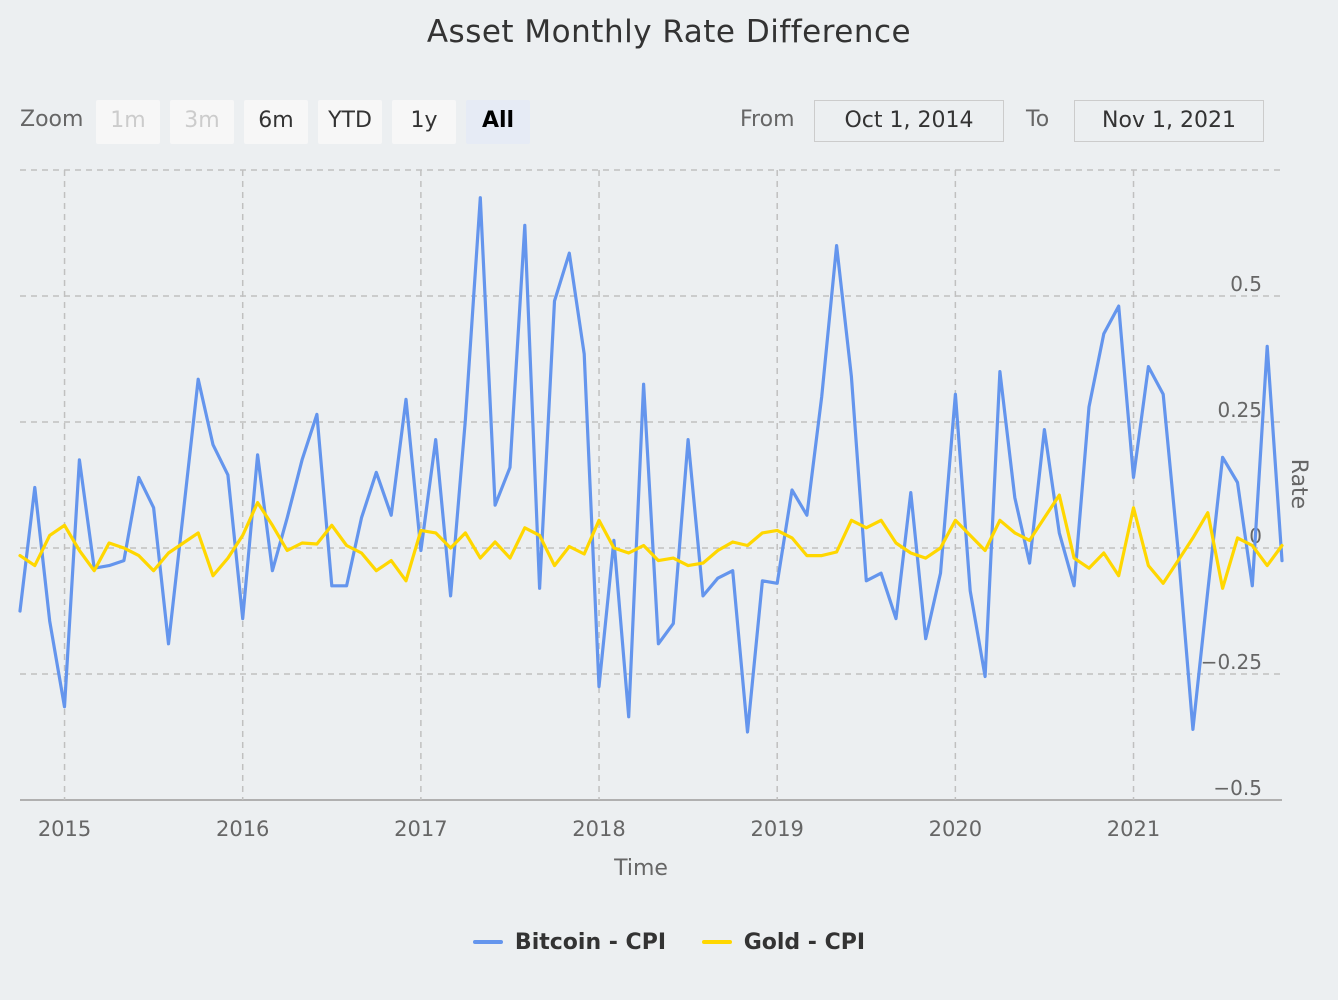 The height and width of the screenshot is (1000, 1338). What do you see at coordinates (424, 122) in the screenshot?
I see `zoom-1y-button: 1y` at bounding box center [424, 122].